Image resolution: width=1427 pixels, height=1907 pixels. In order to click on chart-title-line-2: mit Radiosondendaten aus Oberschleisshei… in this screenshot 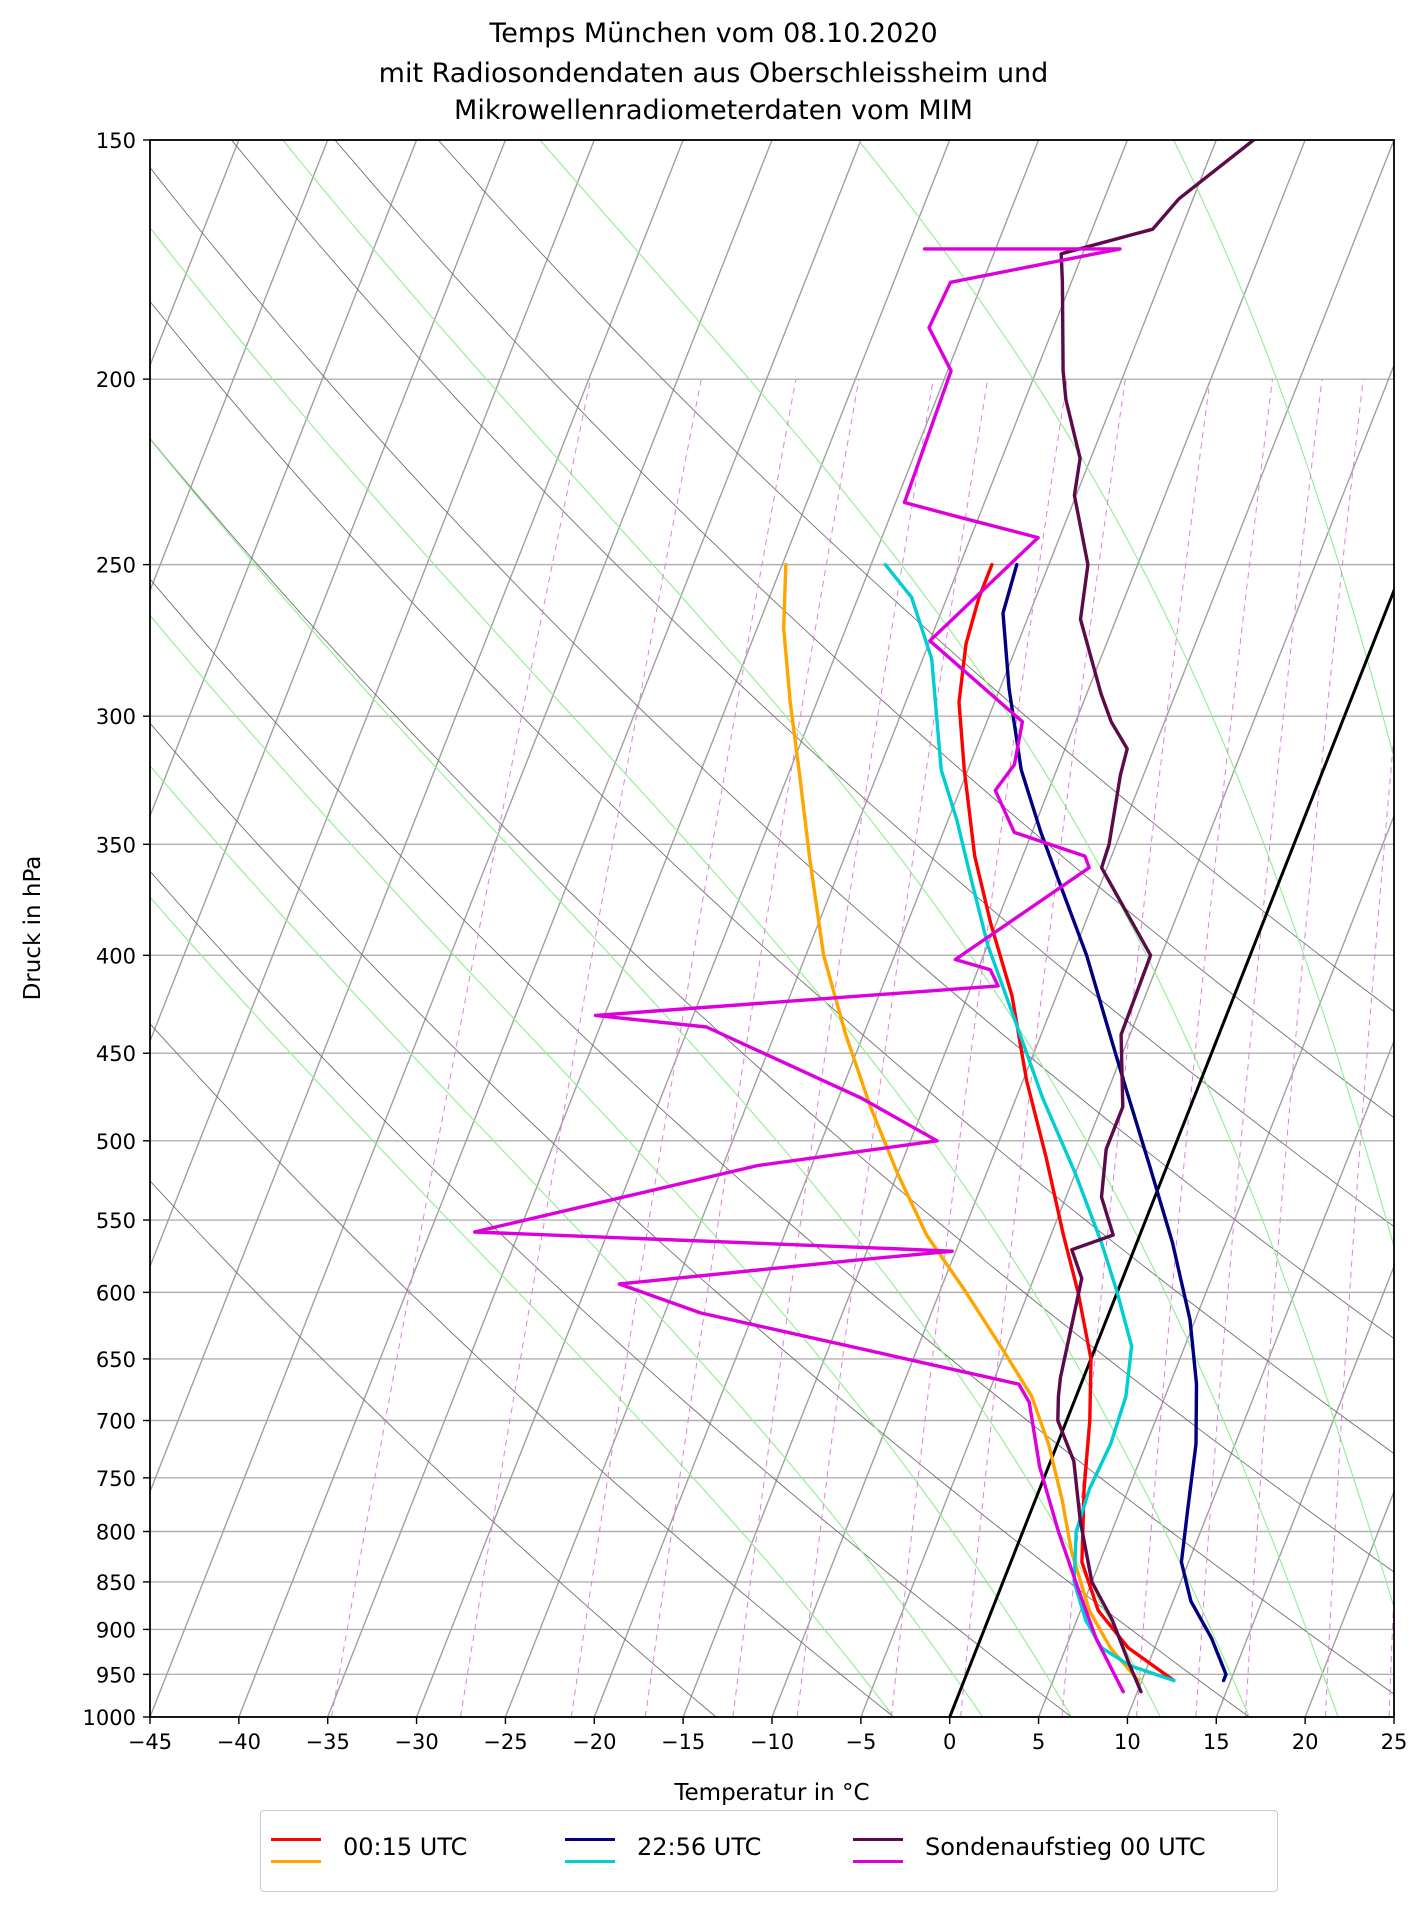, I will do `click(713, 73)`.